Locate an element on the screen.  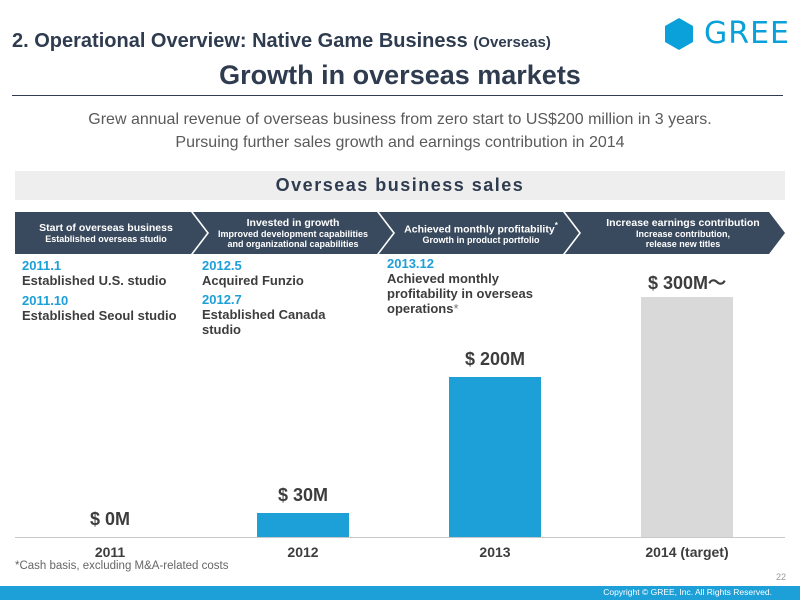
phase-3-title: Achieved monthly profitability* is located at coordinates (481, 228).